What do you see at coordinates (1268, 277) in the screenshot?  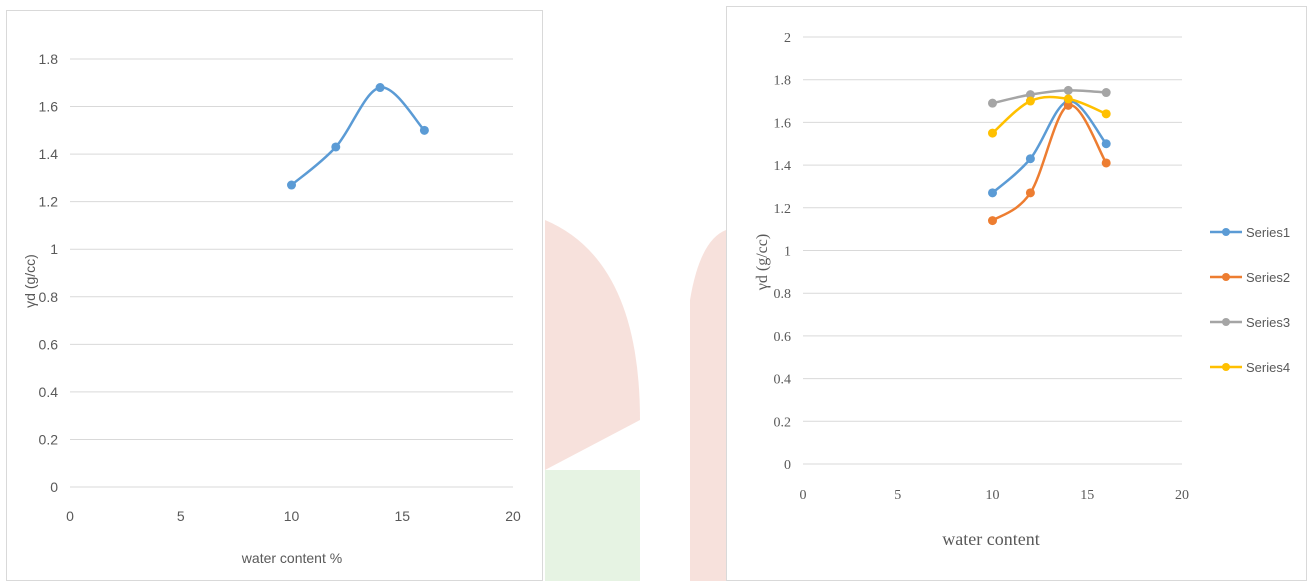 I see `legend-label-2: Series2` at bounding box center [1268, 277].